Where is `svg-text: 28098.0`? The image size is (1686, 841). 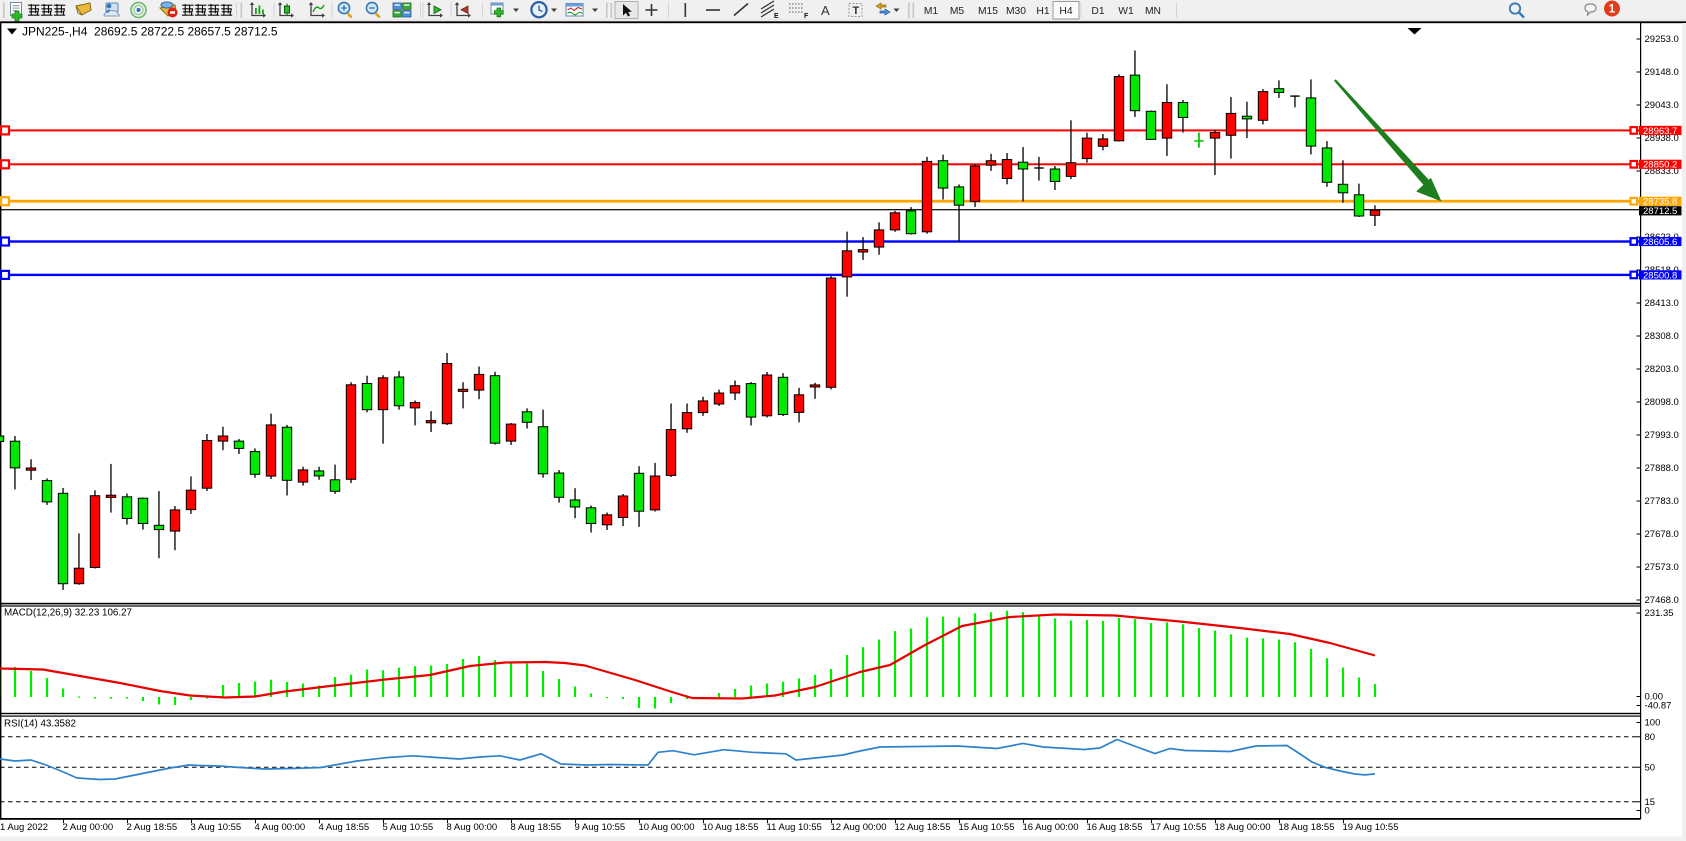
svg-text: 28098.0 is located at coordinates (1662, 402).